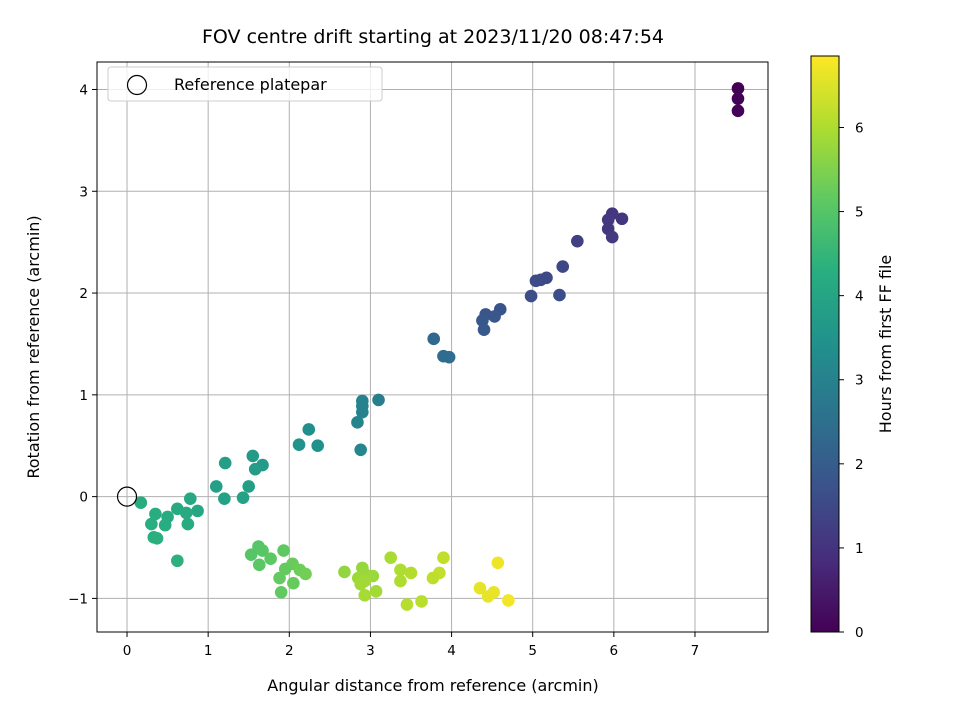 The height and width of the screenshot is (720, 960). Describe the element at coordinates (859, 465) in the screenshot. I see `colorbar-tick-label: 2` at that location.